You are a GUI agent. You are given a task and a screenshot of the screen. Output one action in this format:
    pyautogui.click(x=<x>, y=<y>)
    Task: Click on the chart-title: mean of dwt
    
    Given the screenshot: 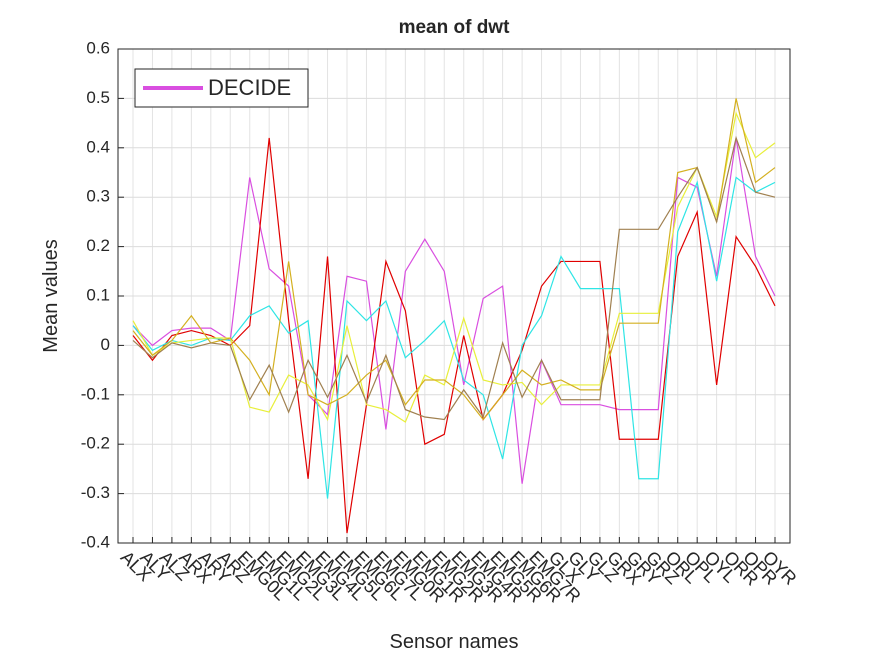 What is the action you would take?
    pyautogui.click(x=455, y=27)
    